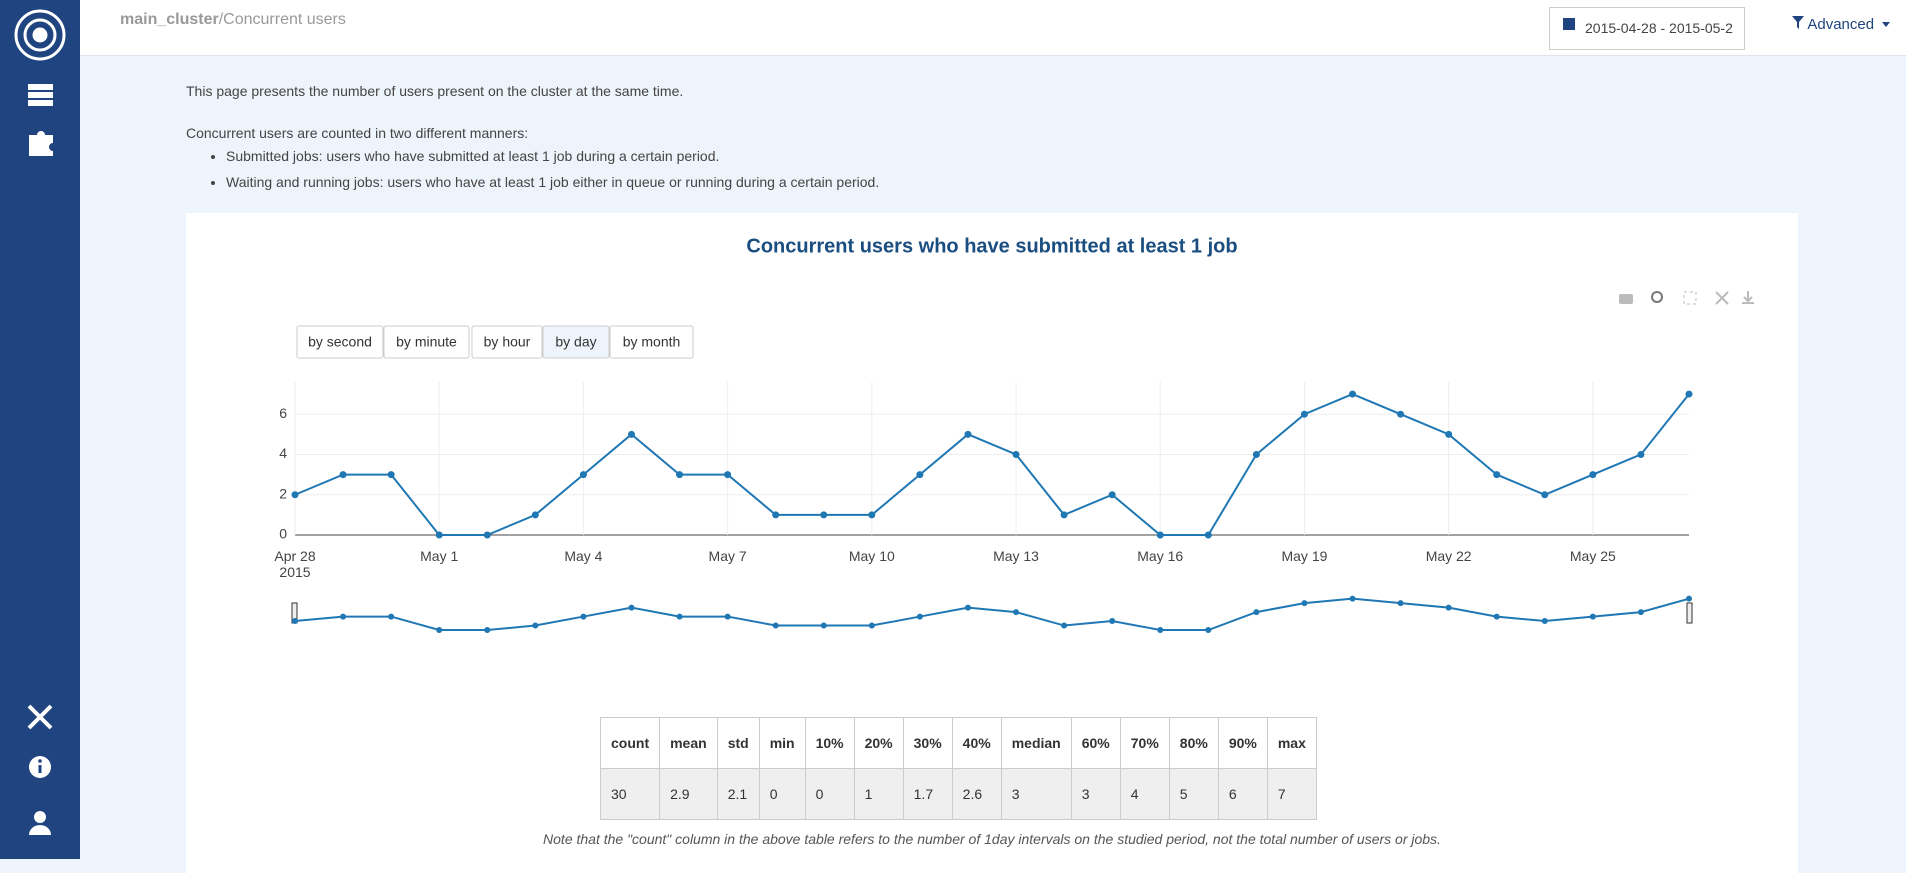 The height and width of the screenshot is (873, 1906). I want to click on x-tick-label: May 7, so click(728, 556).